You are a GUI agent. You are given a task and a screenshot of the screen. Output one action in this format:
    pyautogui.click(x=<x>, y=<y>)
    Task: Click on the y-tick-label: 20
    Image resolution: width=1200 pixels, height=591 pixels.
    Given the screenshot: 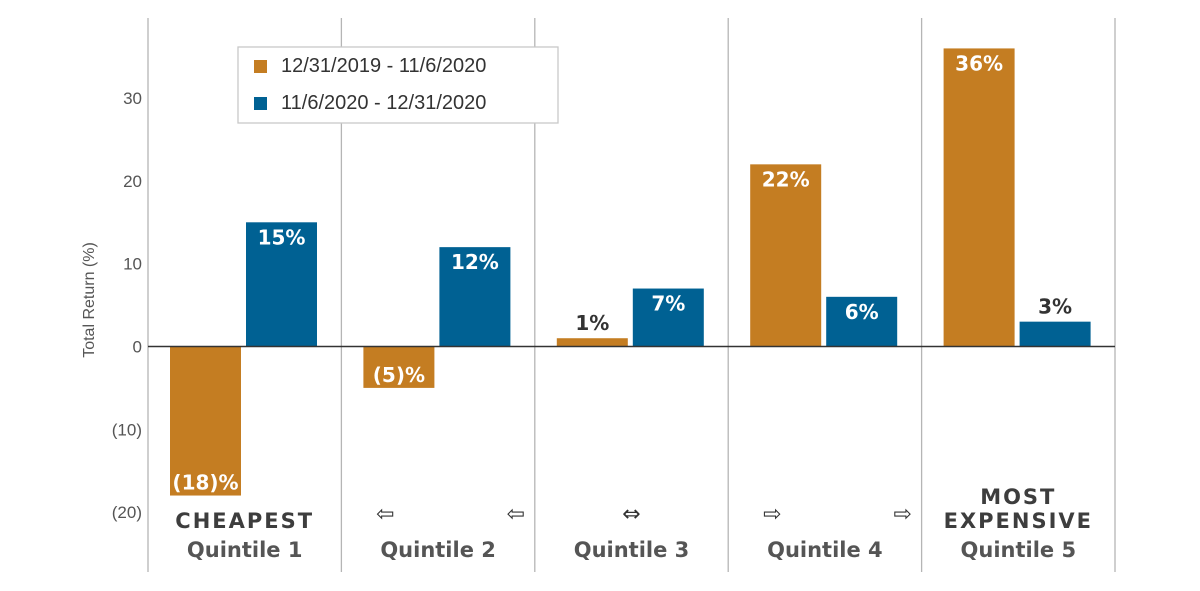 What is the action you would take?
    pyautogui.click(x=132, y=181)
    